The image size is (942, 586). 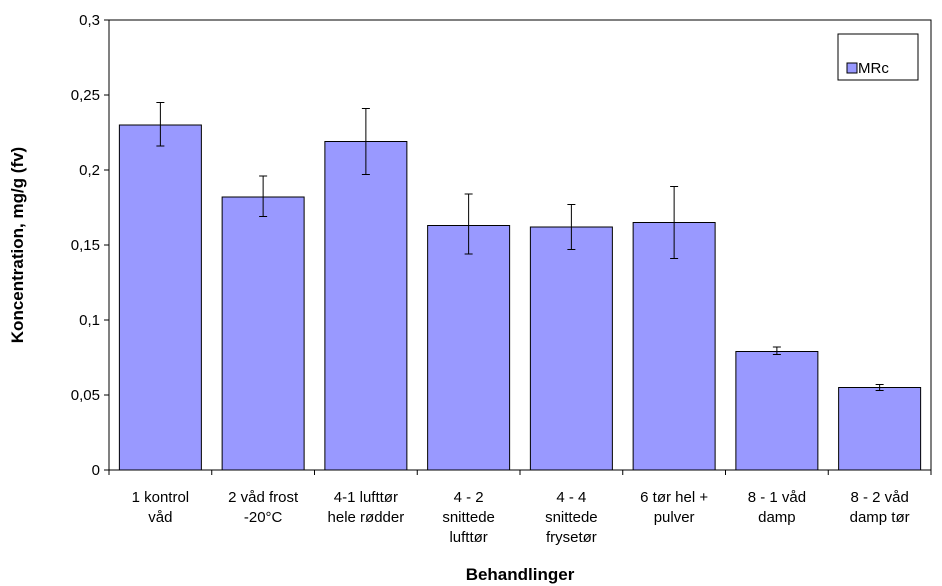 I want to click on y-tick-label: 0,1, so click(x=89, y=320).